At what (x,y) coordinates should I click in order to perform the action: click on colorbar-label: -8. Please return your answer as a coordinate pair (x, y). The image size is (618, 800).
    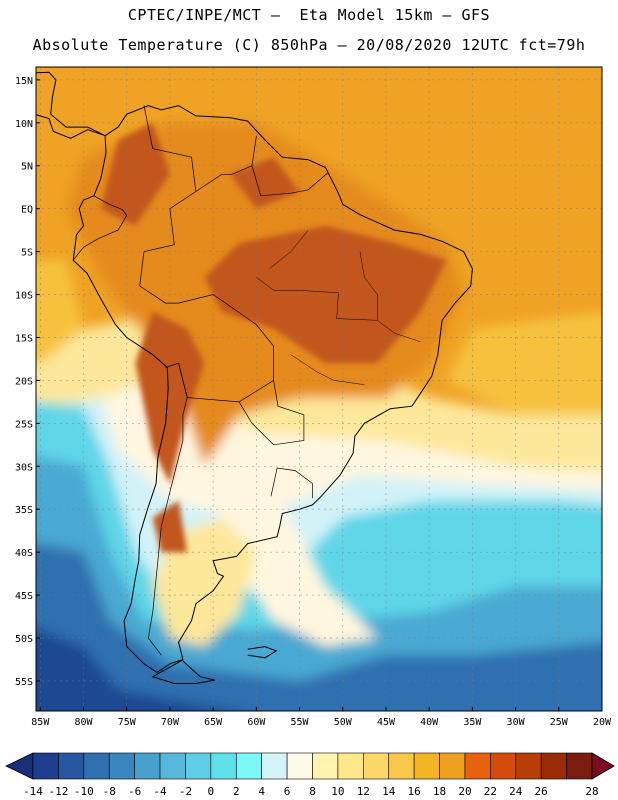
    Looking at the image, I should click on (109, 791).